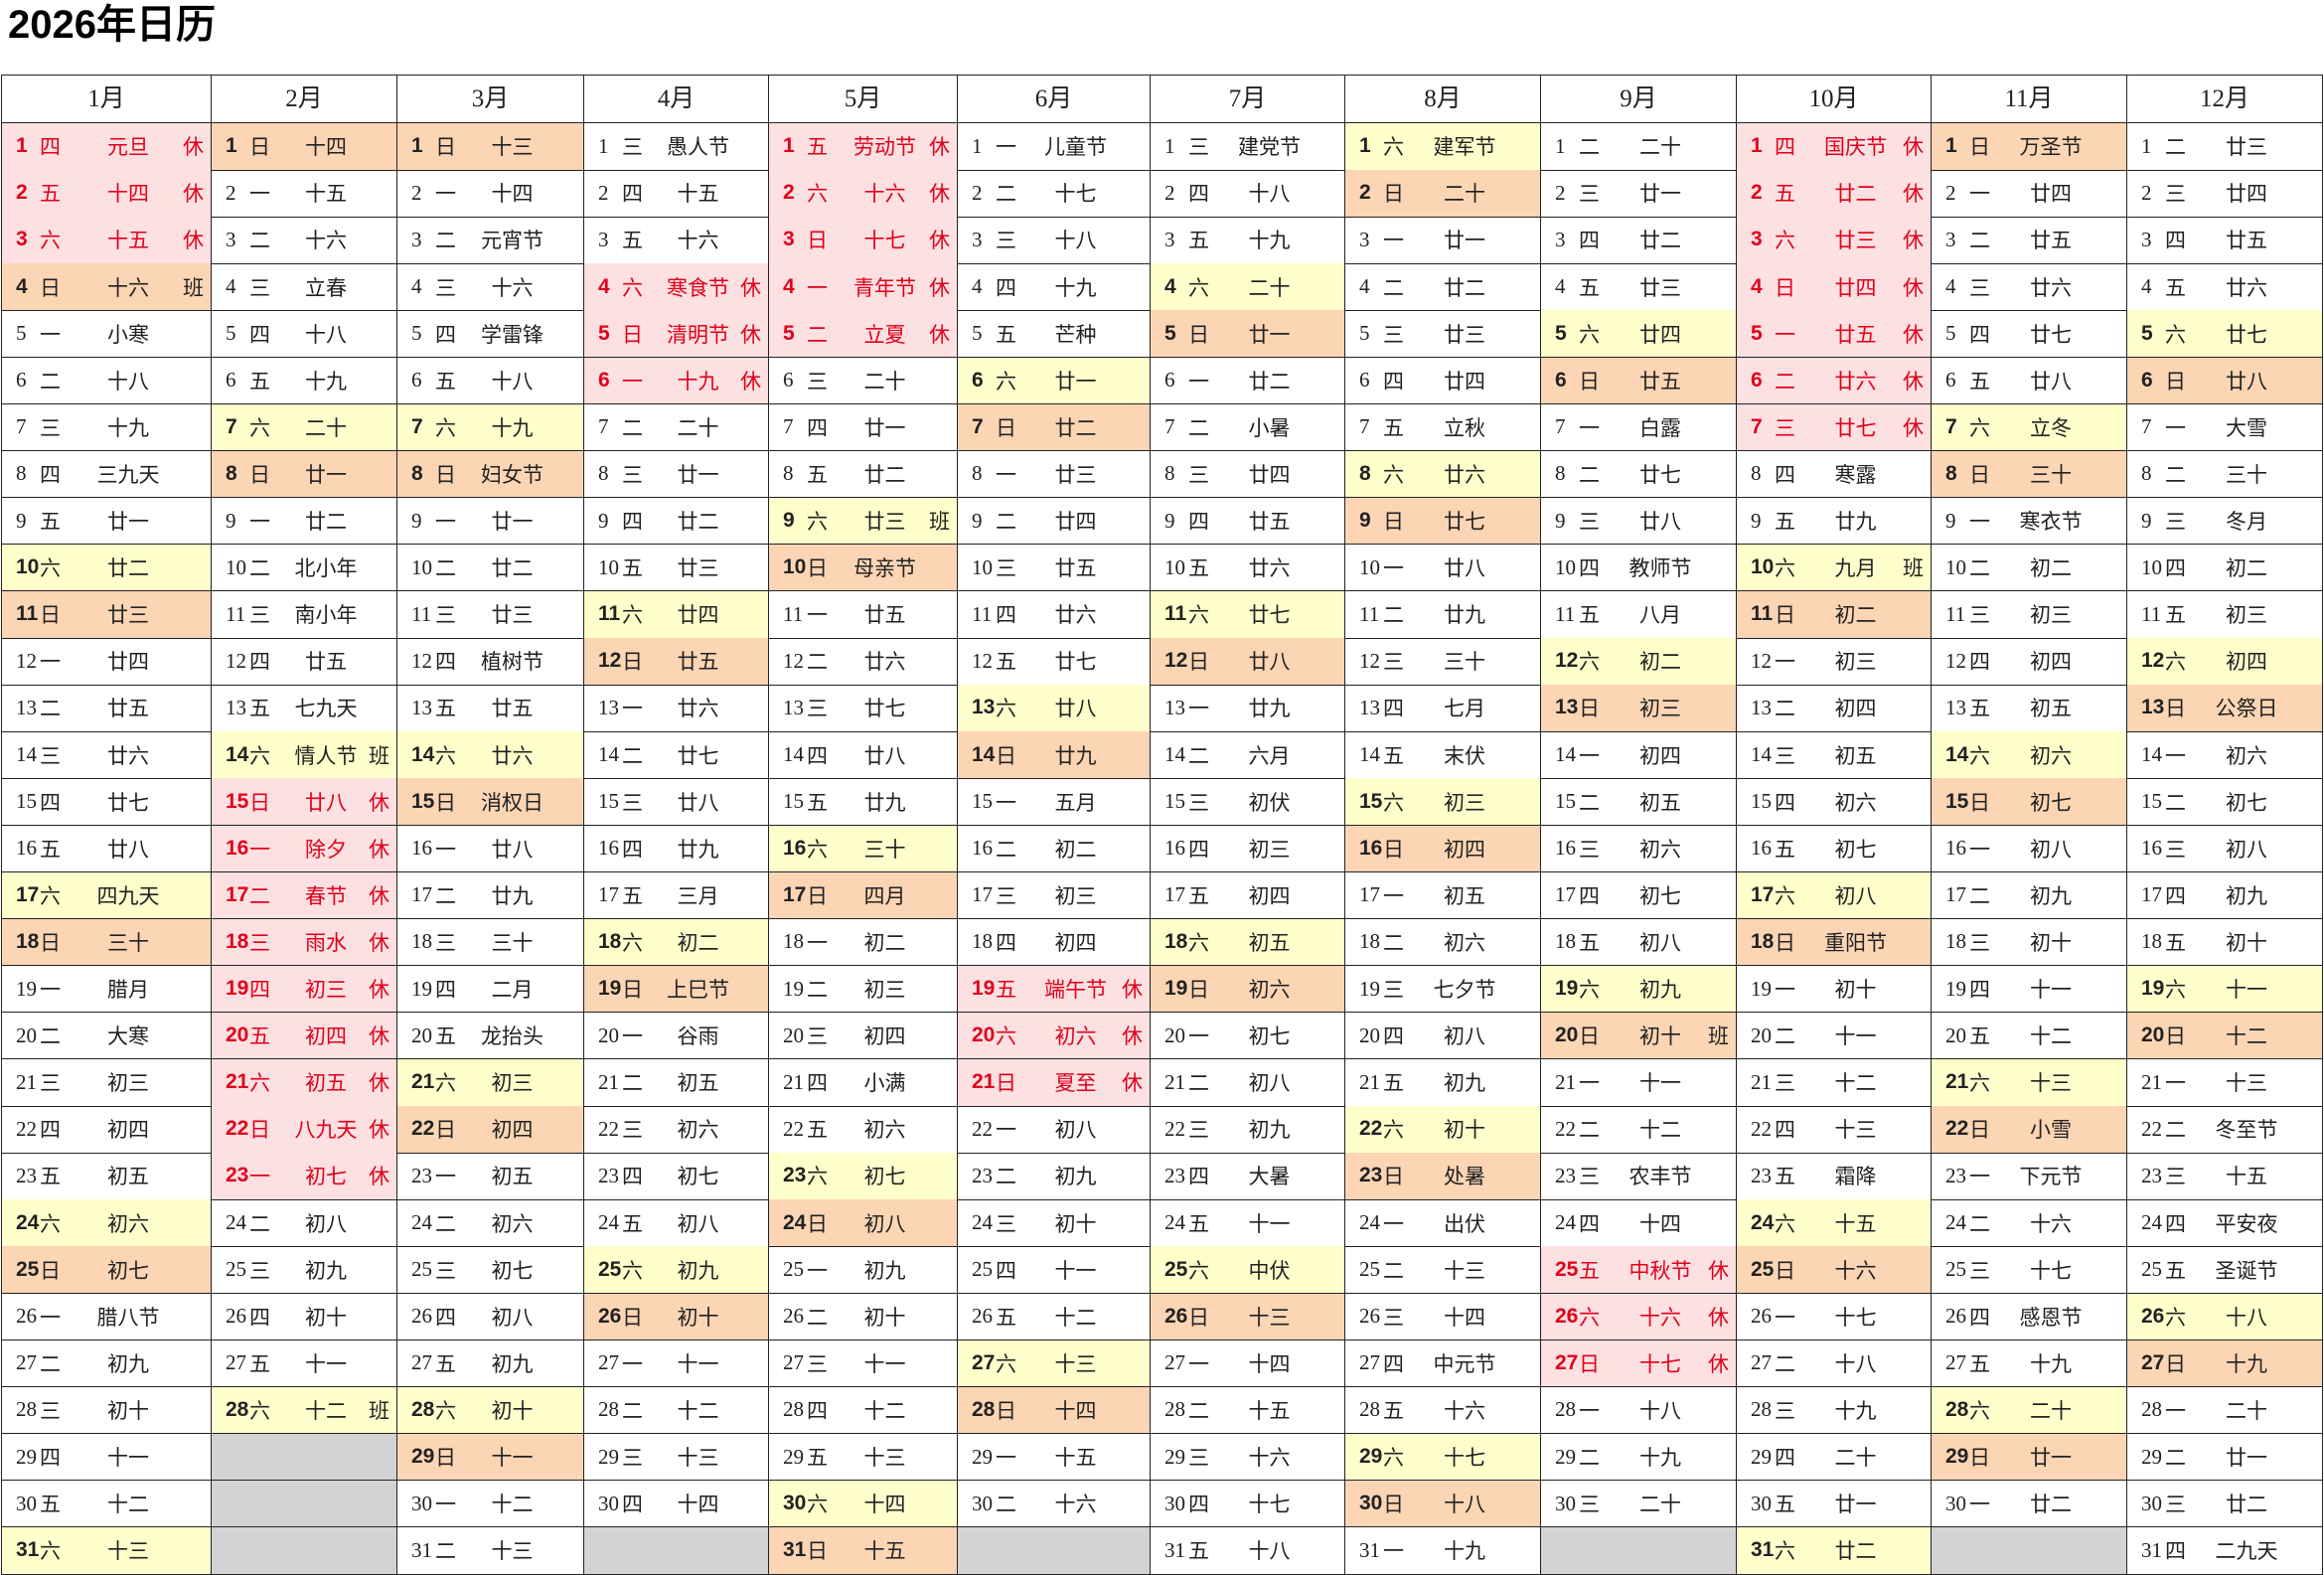 The image size is (2324, 1575). I want to click on lunar-text: 十八, so click(326, 335).